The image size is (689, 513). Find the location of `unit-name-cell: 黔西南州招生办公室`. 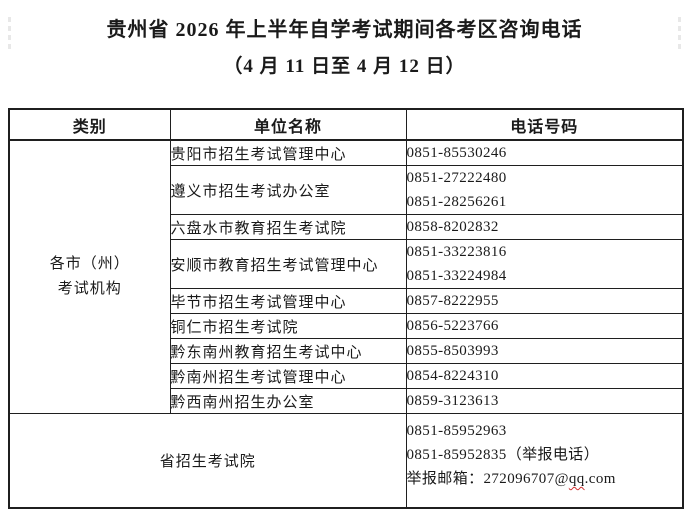

unit-name-cell: 黔西南州招生办公室 is located at coordinates (288, 401).